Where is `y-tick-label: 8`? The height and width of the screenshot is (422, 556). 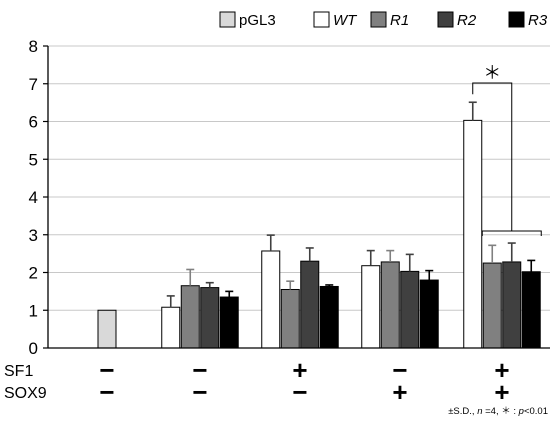 y-tick-label: 8 is located at coordinates (33, 46).